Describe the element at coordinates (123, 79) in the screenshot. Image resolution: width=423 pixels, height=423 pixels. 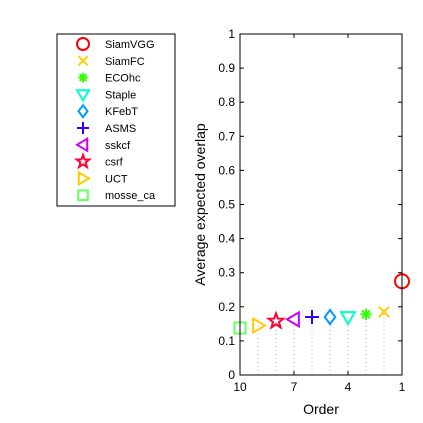
I see `legend-label: ECOhc` at that location.